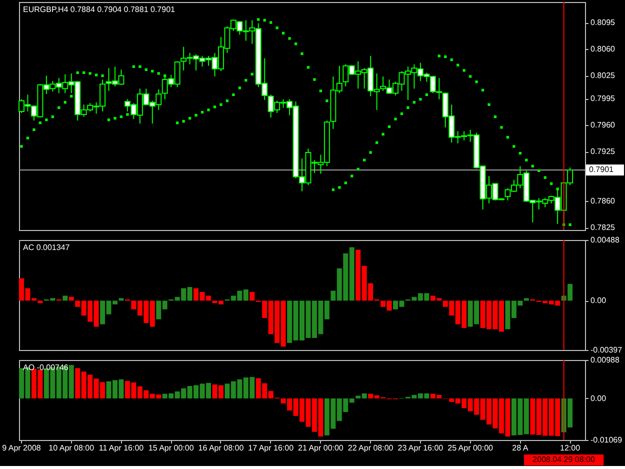 This screenshot has width=625, height=469. I want to click on x-tick-label: 17 Apr 16:00, so click(271, 448).